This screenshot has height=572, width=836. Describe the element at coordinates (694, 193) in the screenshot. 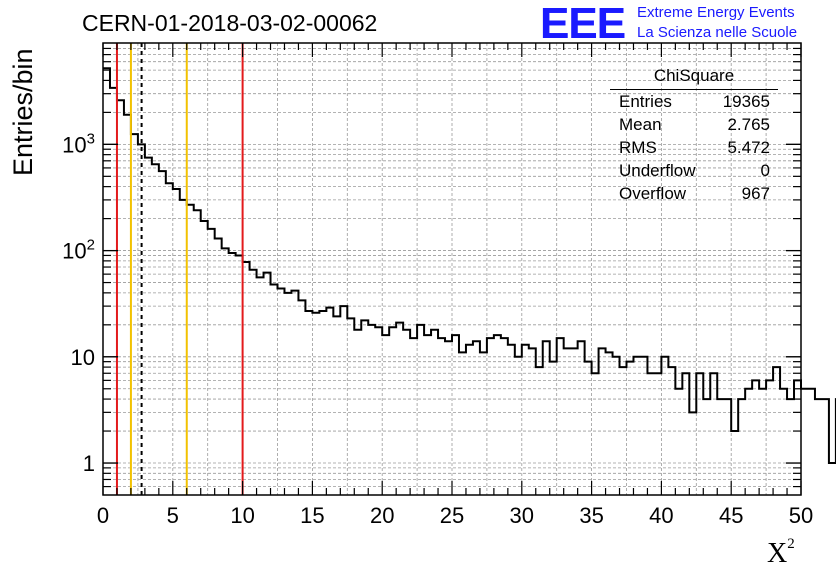

I see `stats-row-overflow: Overflow 967` at that location.